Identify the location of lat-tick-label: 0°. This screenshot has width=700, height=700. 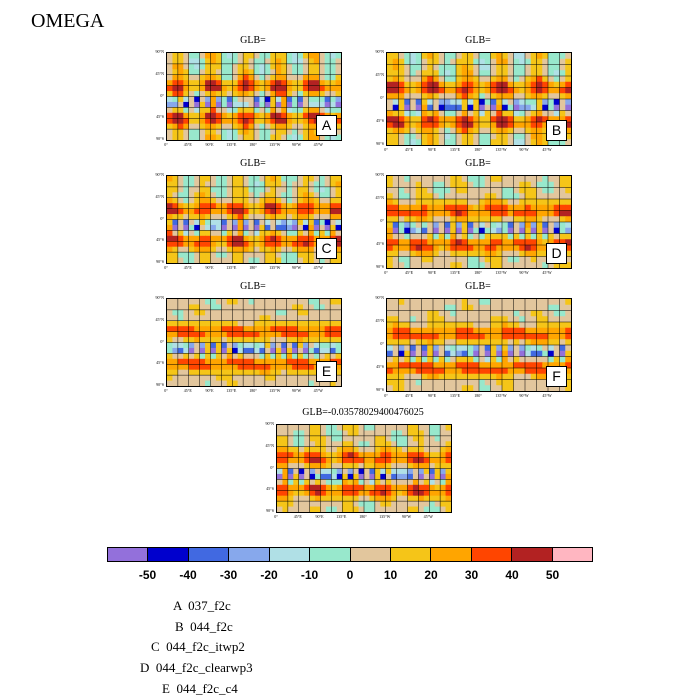
(382, 220).